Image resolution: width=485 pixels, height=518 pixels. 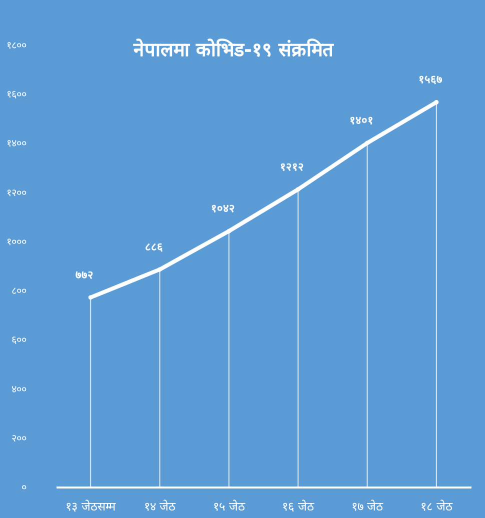 I want to click on y-tick-label: १४००, so click(x=16, y=144).